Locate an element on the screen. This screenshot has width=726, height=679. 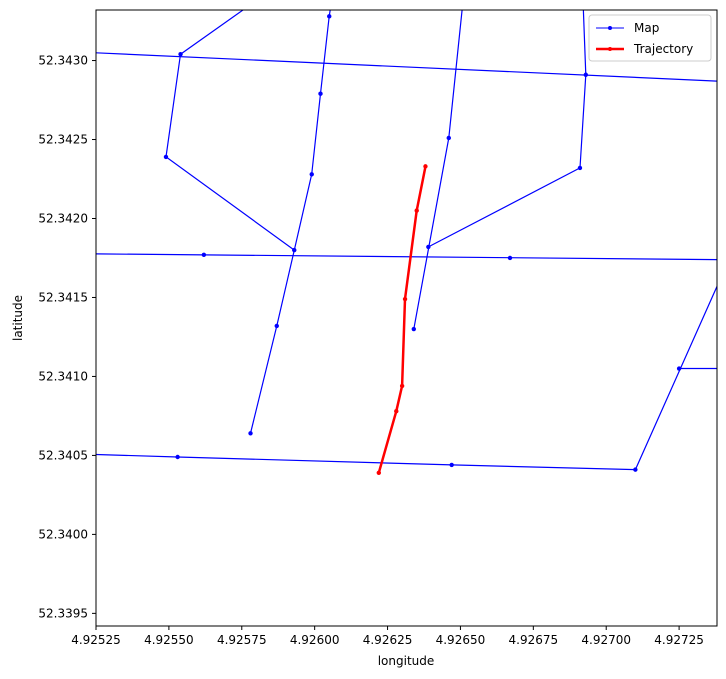
x-tick-label: 4.92550 is located at coordinates (169, 640).